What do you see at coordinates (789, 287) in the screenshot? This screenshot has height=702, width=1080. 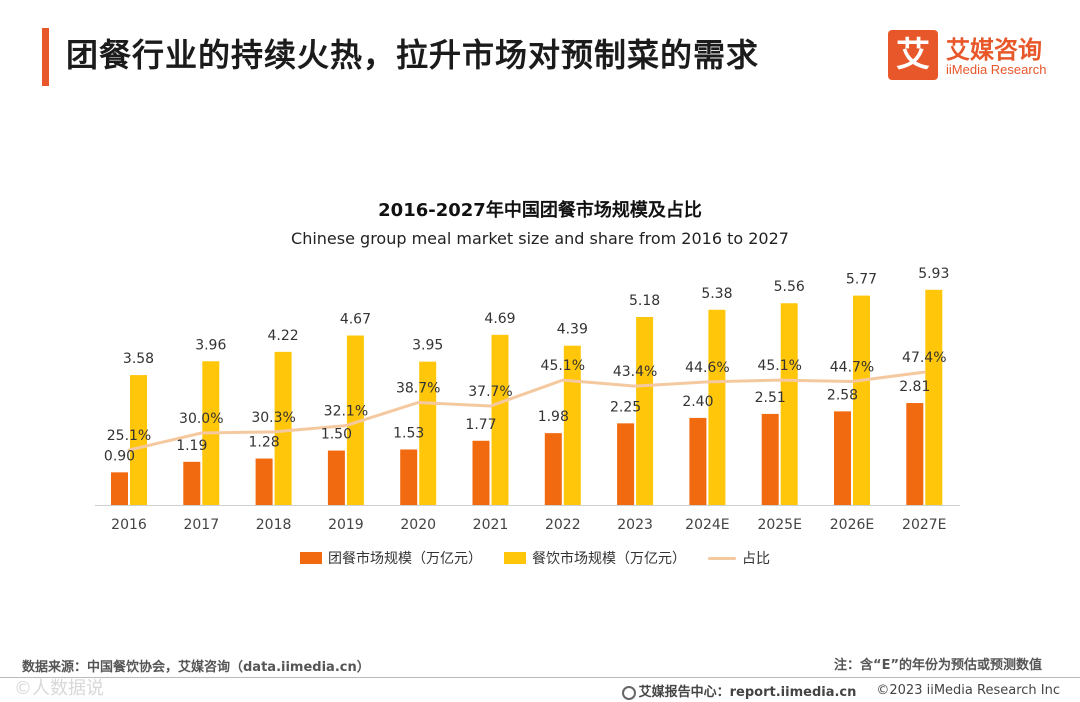 I see `label-catering-2025E: 5.56` at bounding box center [789, 287].